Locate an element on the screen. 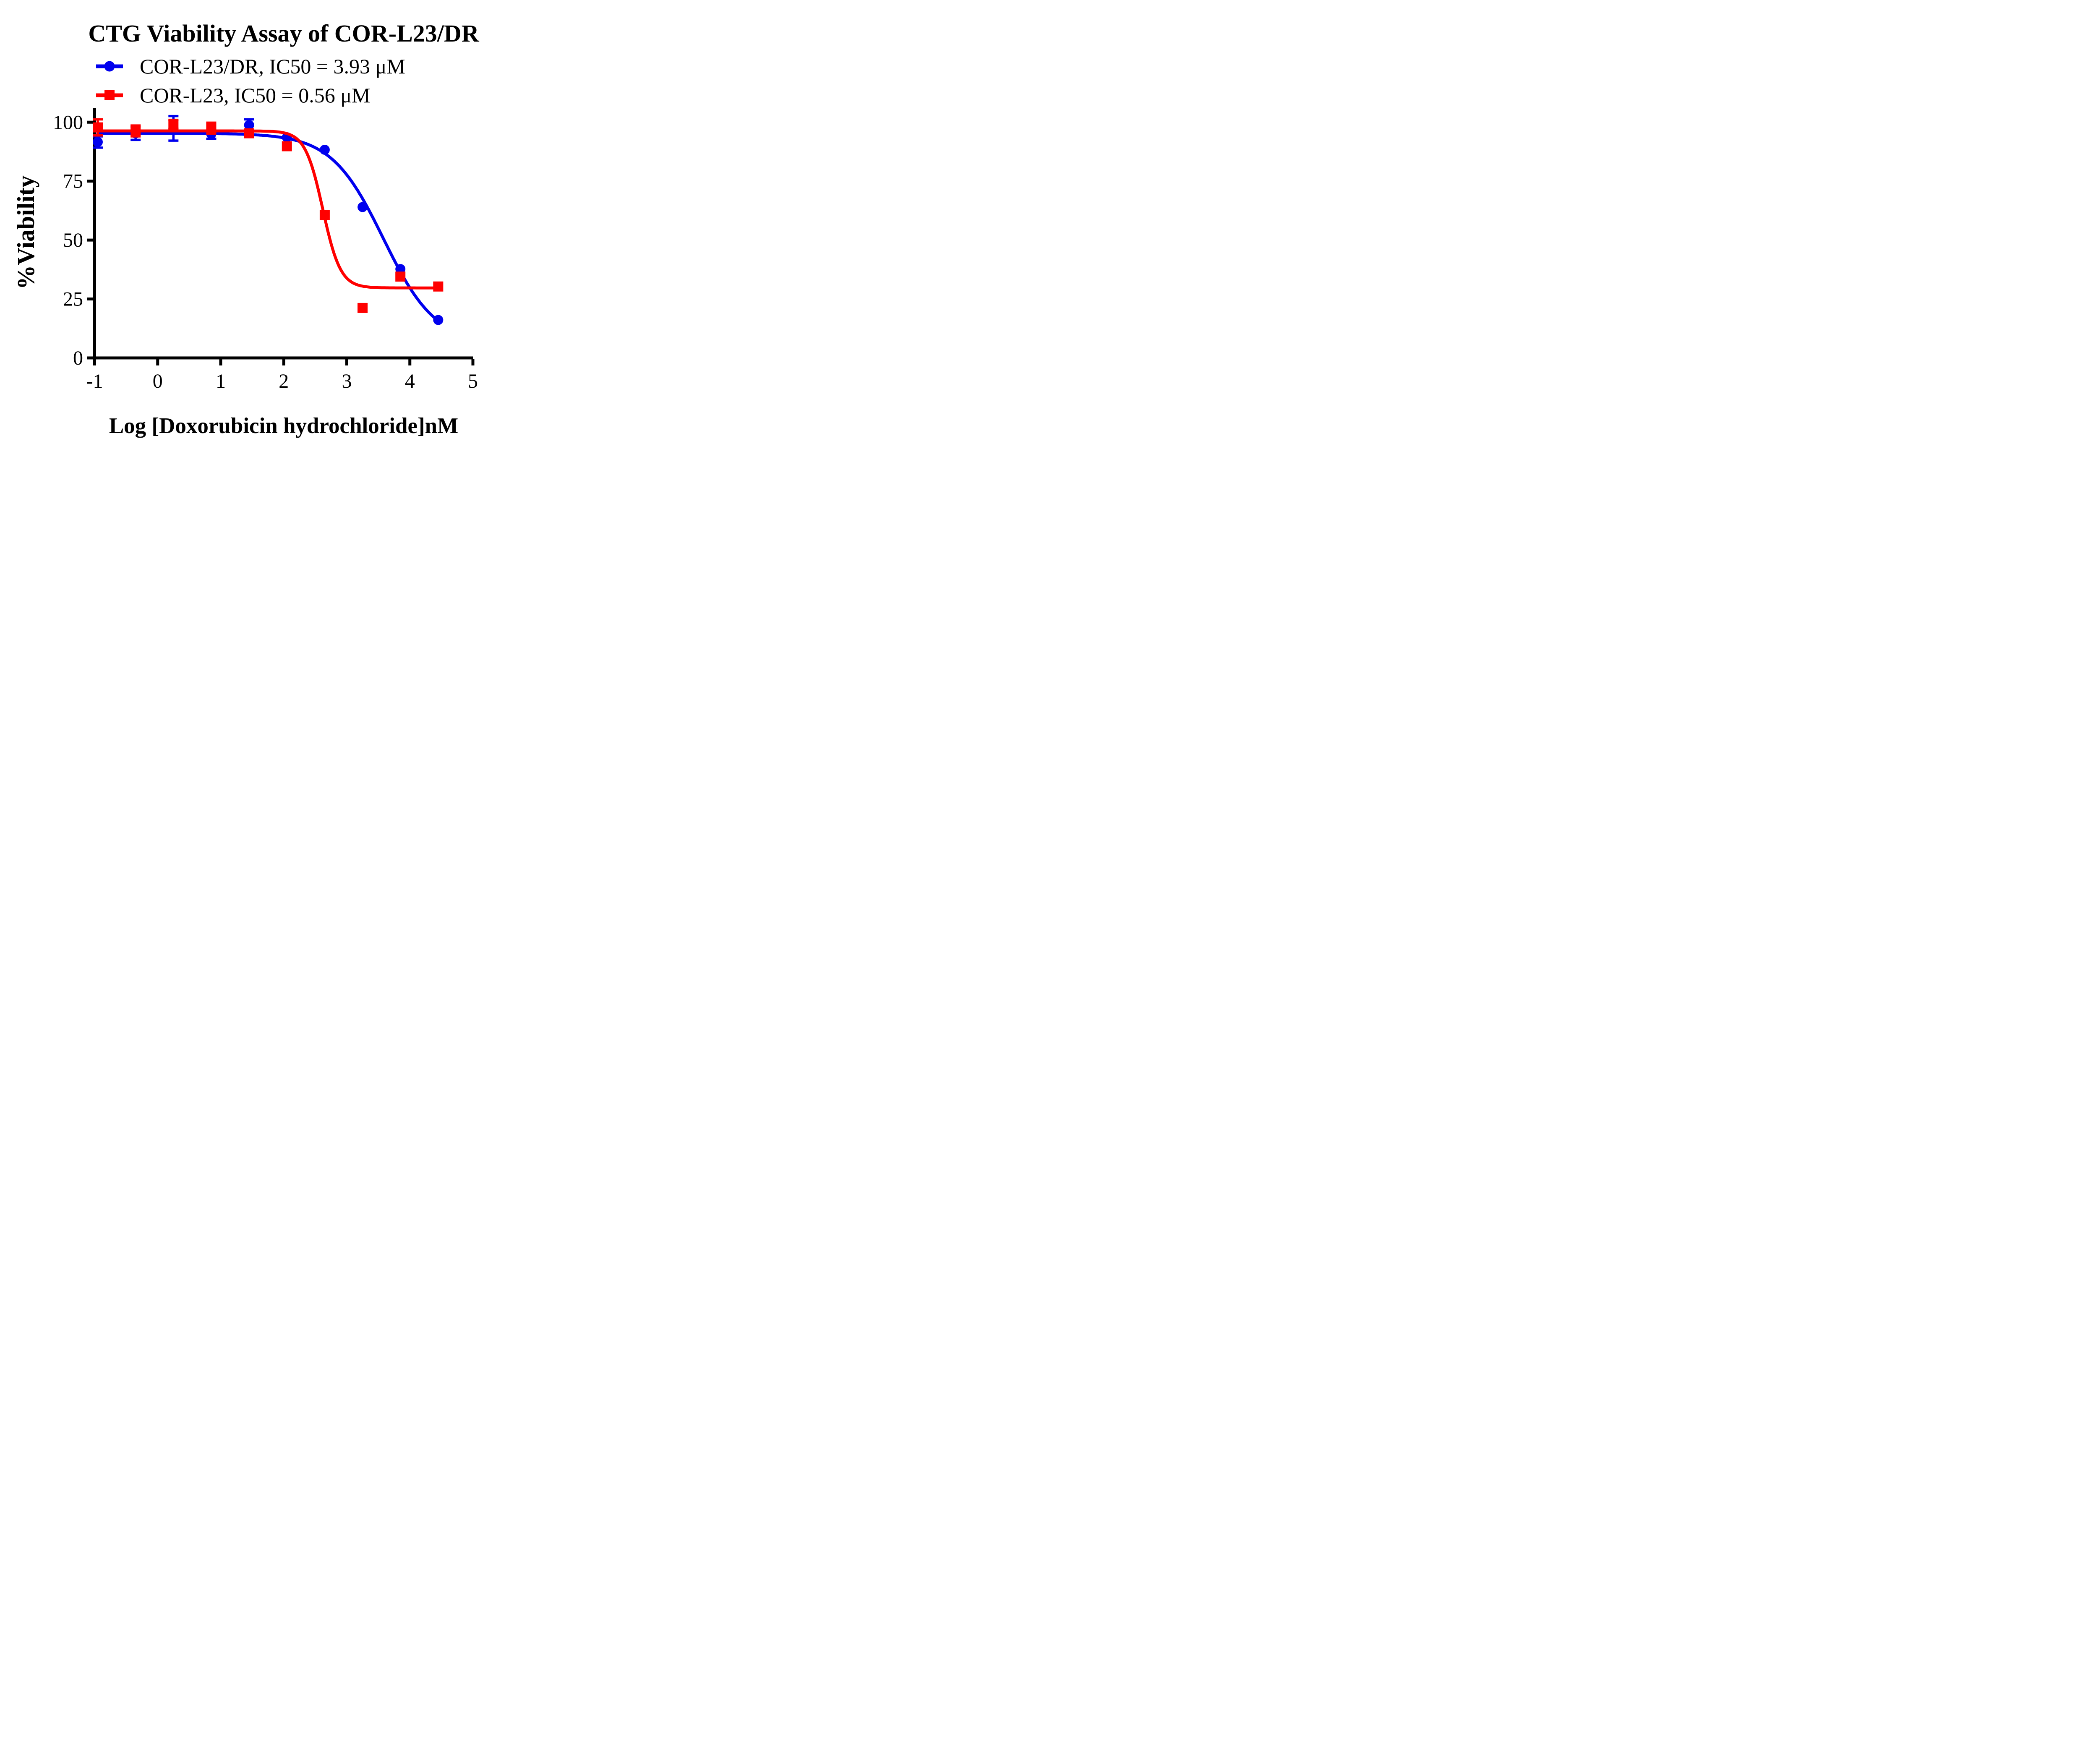 The height and width of the screenshot is (1764, 2098). x-tick-label: 2 is located at coordinates (284, 381).